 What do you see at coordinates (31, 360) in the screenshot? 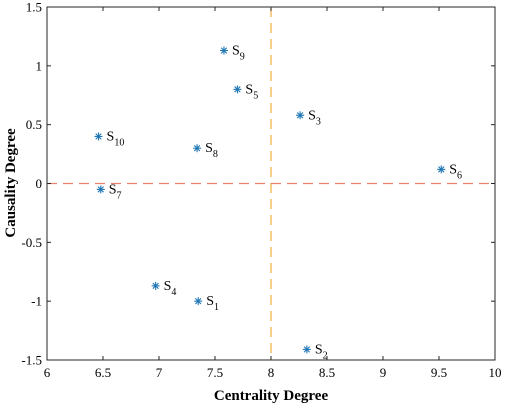
I see `y-tick-label: -1.5` at bounding box center [31, 360].